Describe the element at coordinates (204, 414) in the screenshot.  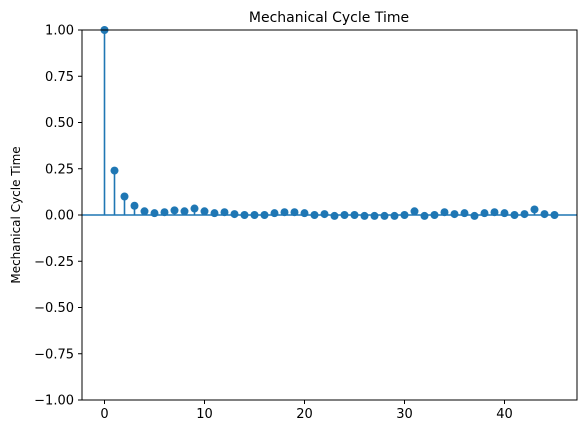
I see `x-tick-label: 10` at that location.